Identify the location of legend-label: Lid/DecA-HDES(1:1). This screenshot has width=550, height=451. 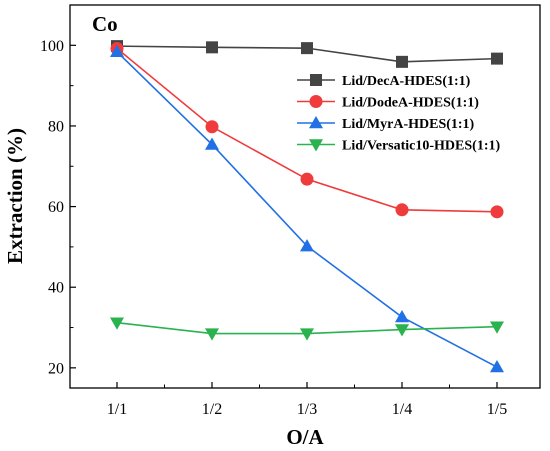
(406, 81).